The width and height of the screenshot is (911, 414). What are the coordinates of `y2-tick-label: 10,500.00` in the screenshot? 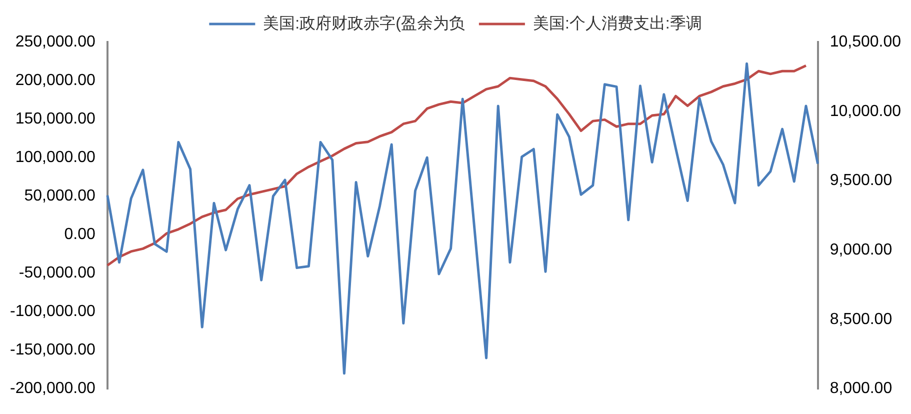 It's located at (866, 41).